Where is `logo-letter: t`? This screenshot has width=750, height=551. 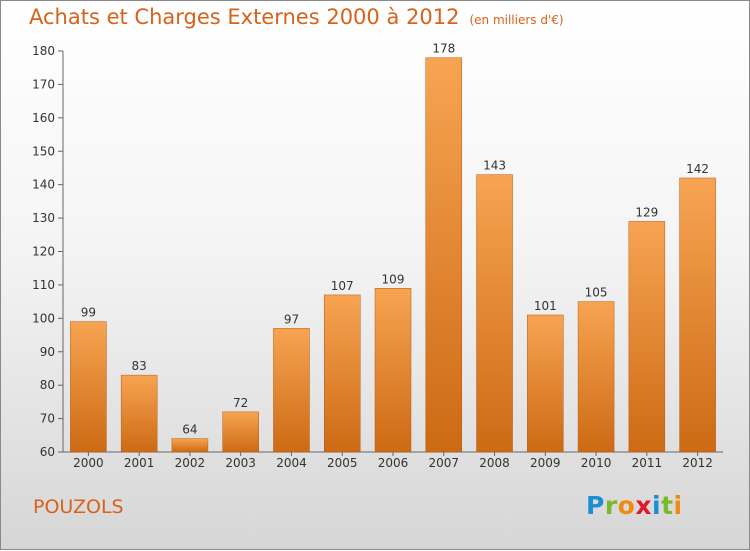
logo-letter: t is located at coordinates (667, 505).